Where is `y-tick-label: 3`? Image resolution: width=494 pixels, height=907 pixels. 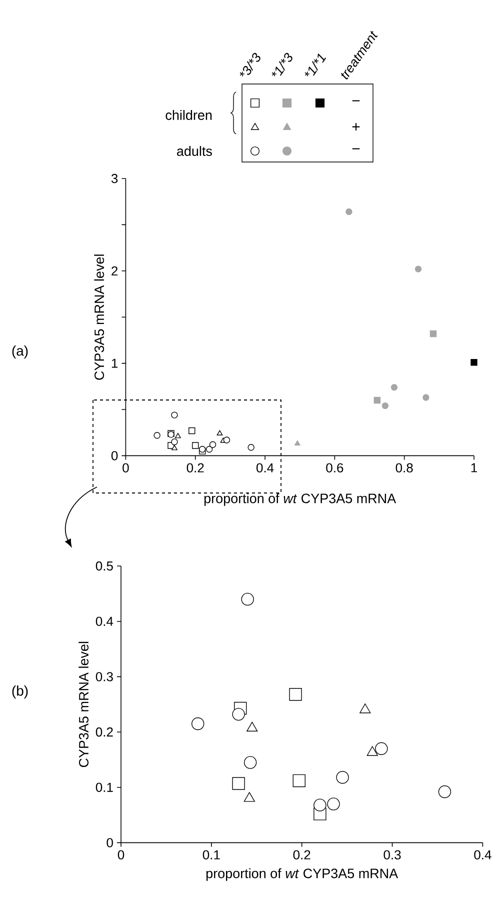 y-tick-label: 3 is located at coordinates (114, 179).